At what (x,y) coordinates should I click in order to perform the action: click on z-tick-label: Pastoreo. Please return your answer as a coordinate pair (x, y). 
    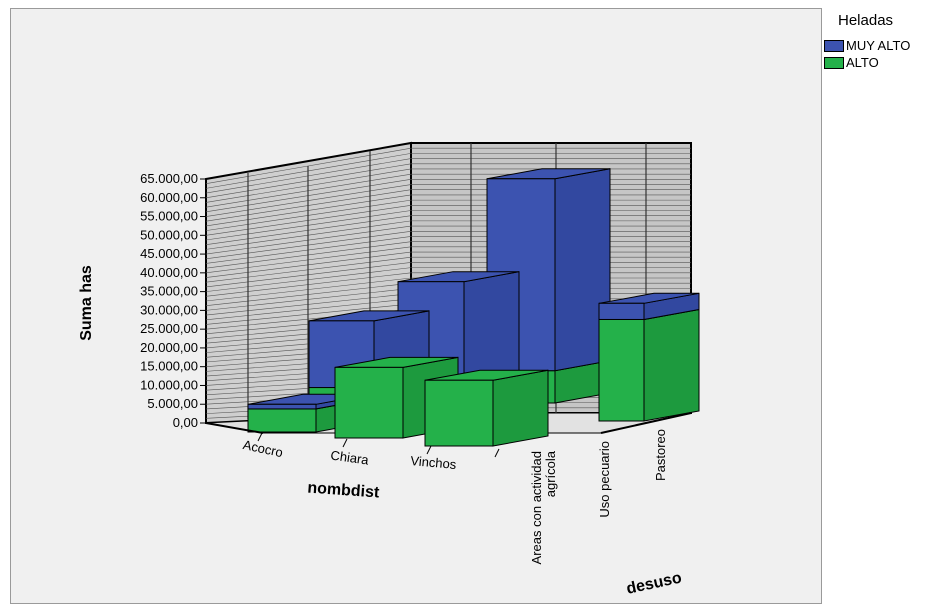
    Looking at the image, I should click on (660, 455).